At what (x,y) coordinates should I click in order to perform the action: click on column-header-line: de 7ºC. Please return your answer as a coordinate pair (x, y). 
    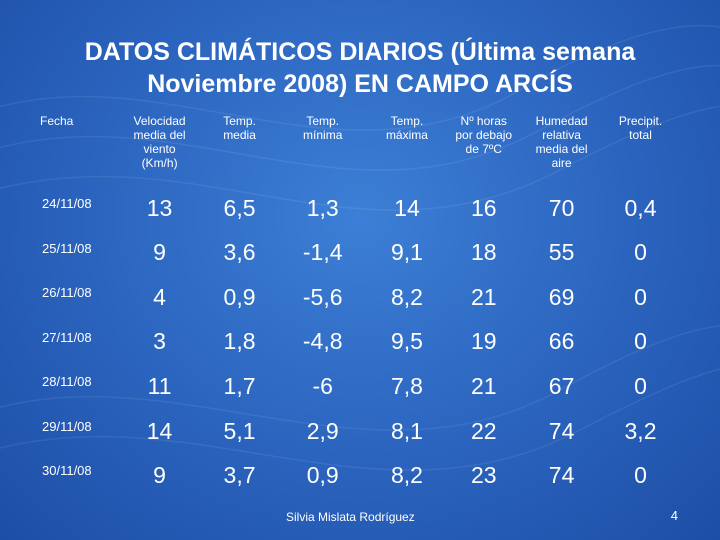
    Looking at the image, I should click on (483, 149).